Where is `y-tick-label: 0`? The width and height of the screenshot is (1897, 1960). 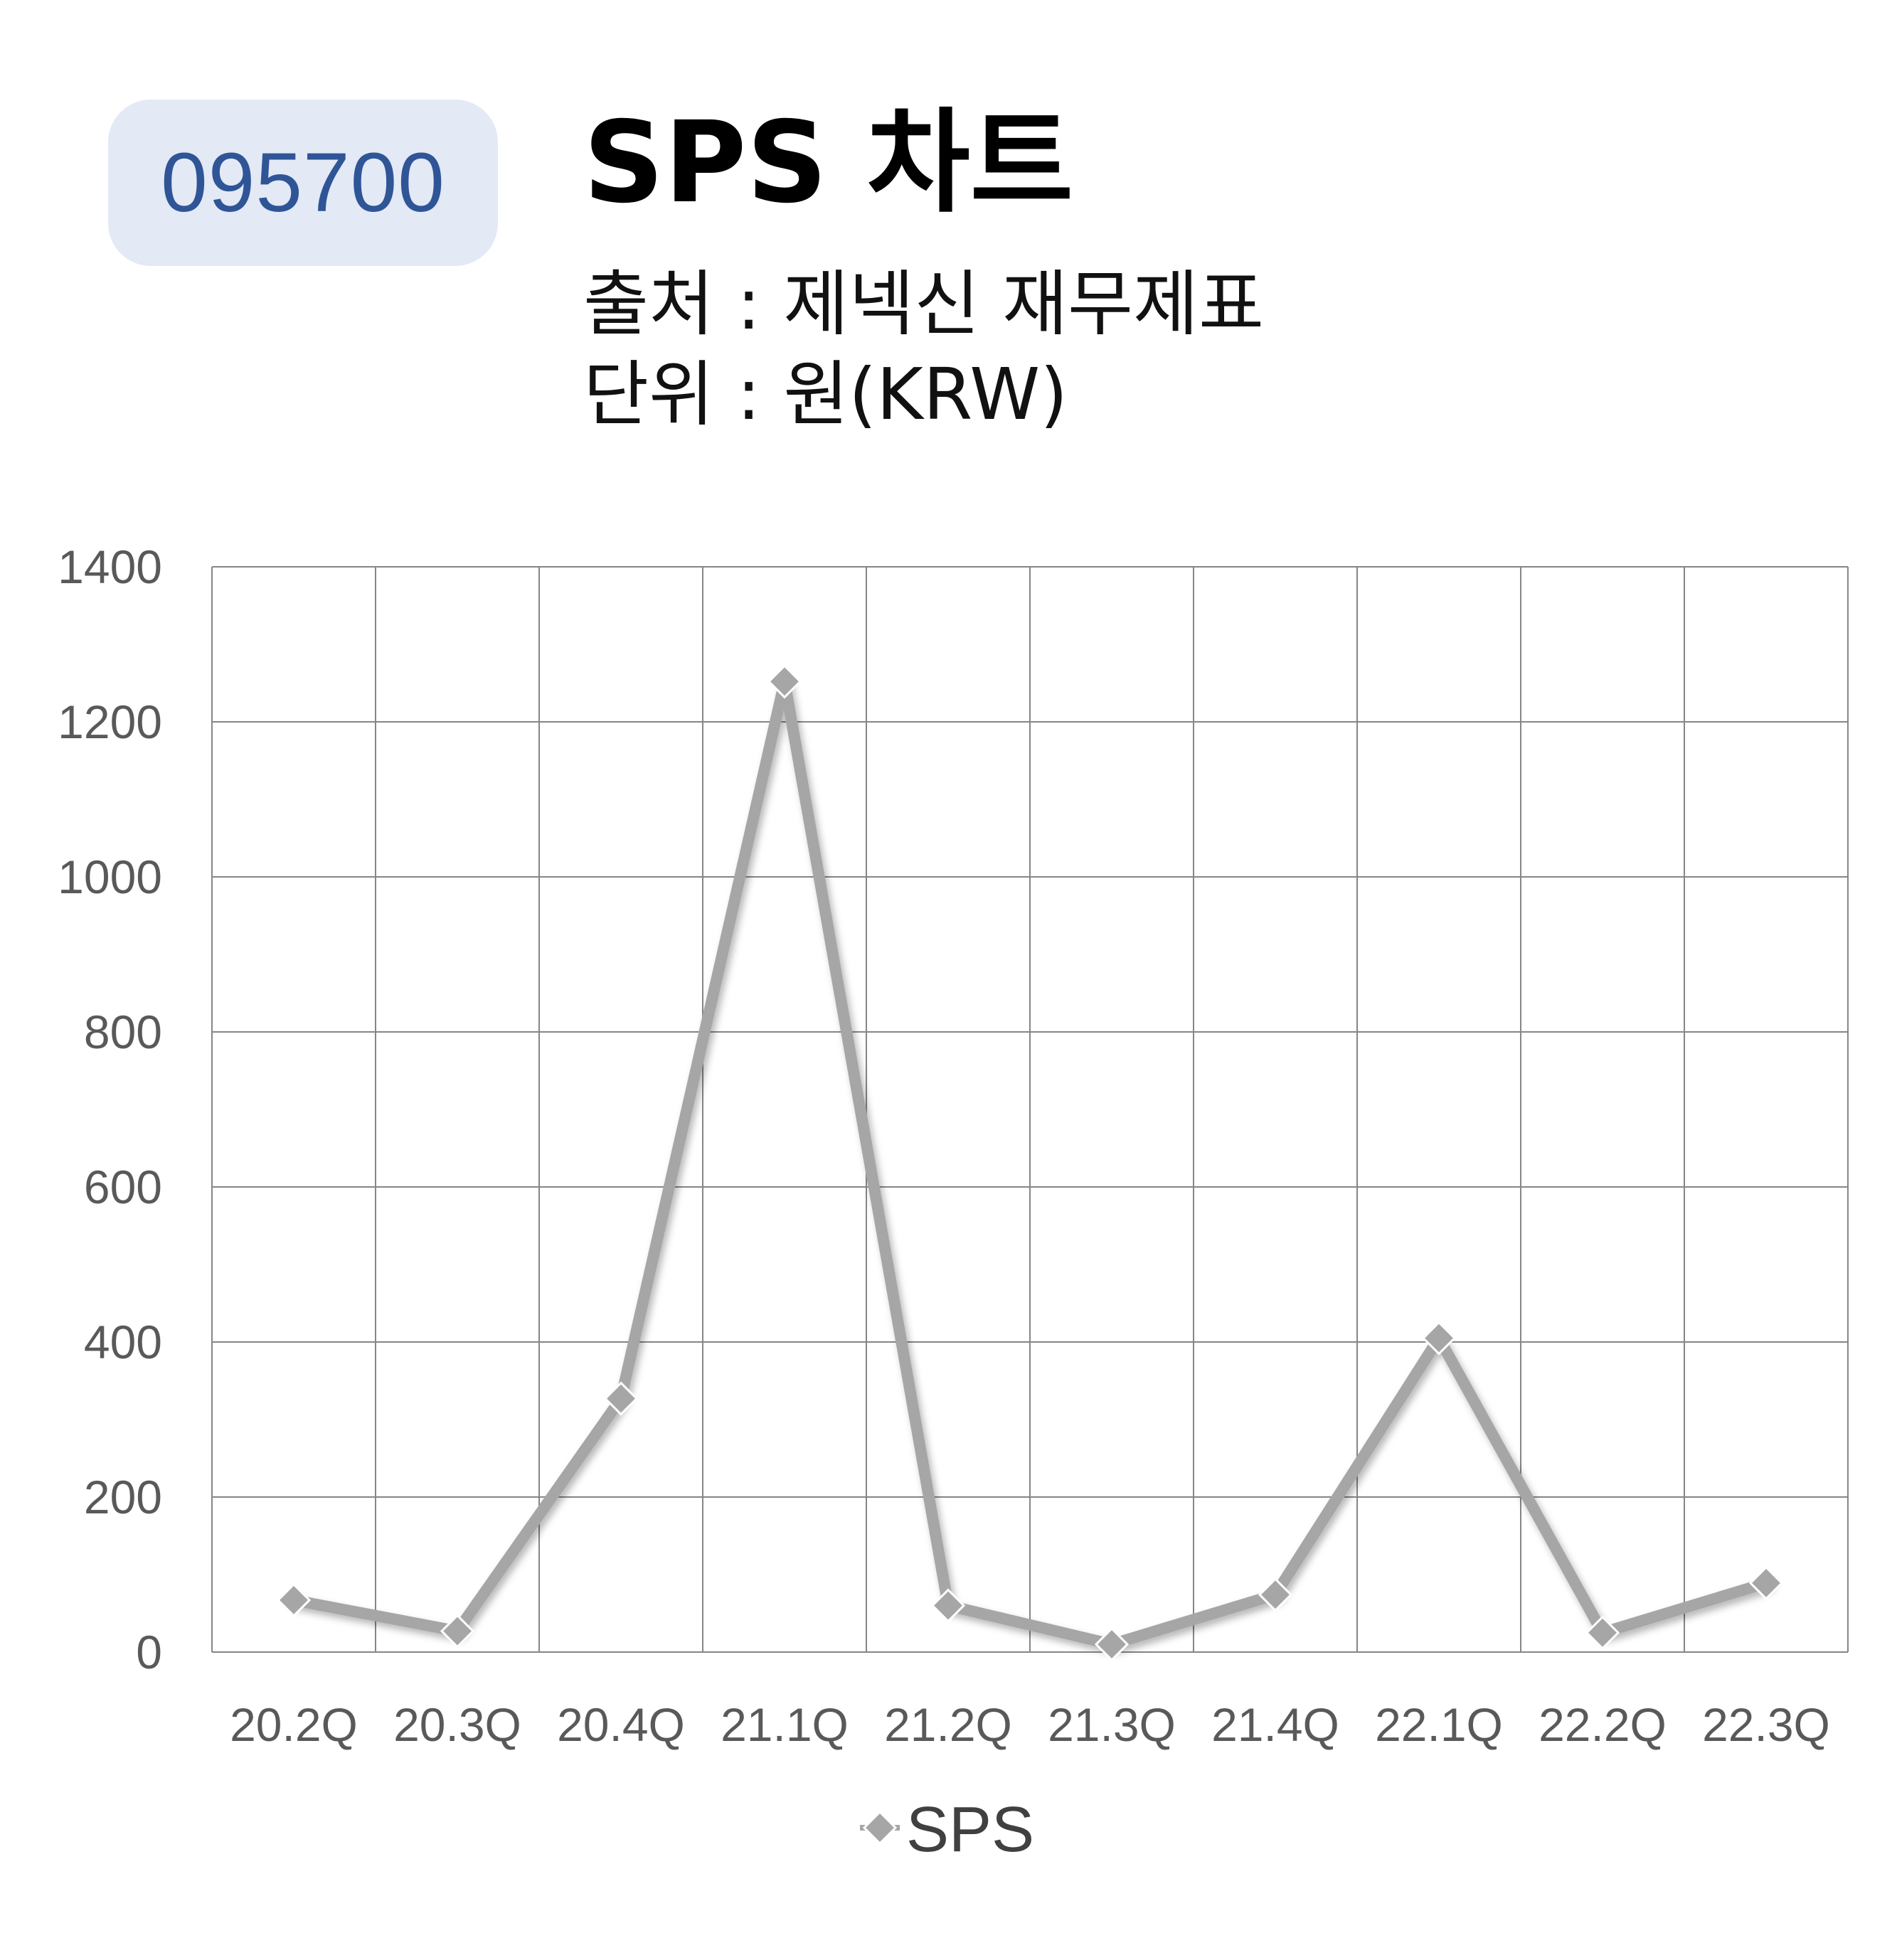
y-tick-label: 0 is located at coordinates (149, 1652).